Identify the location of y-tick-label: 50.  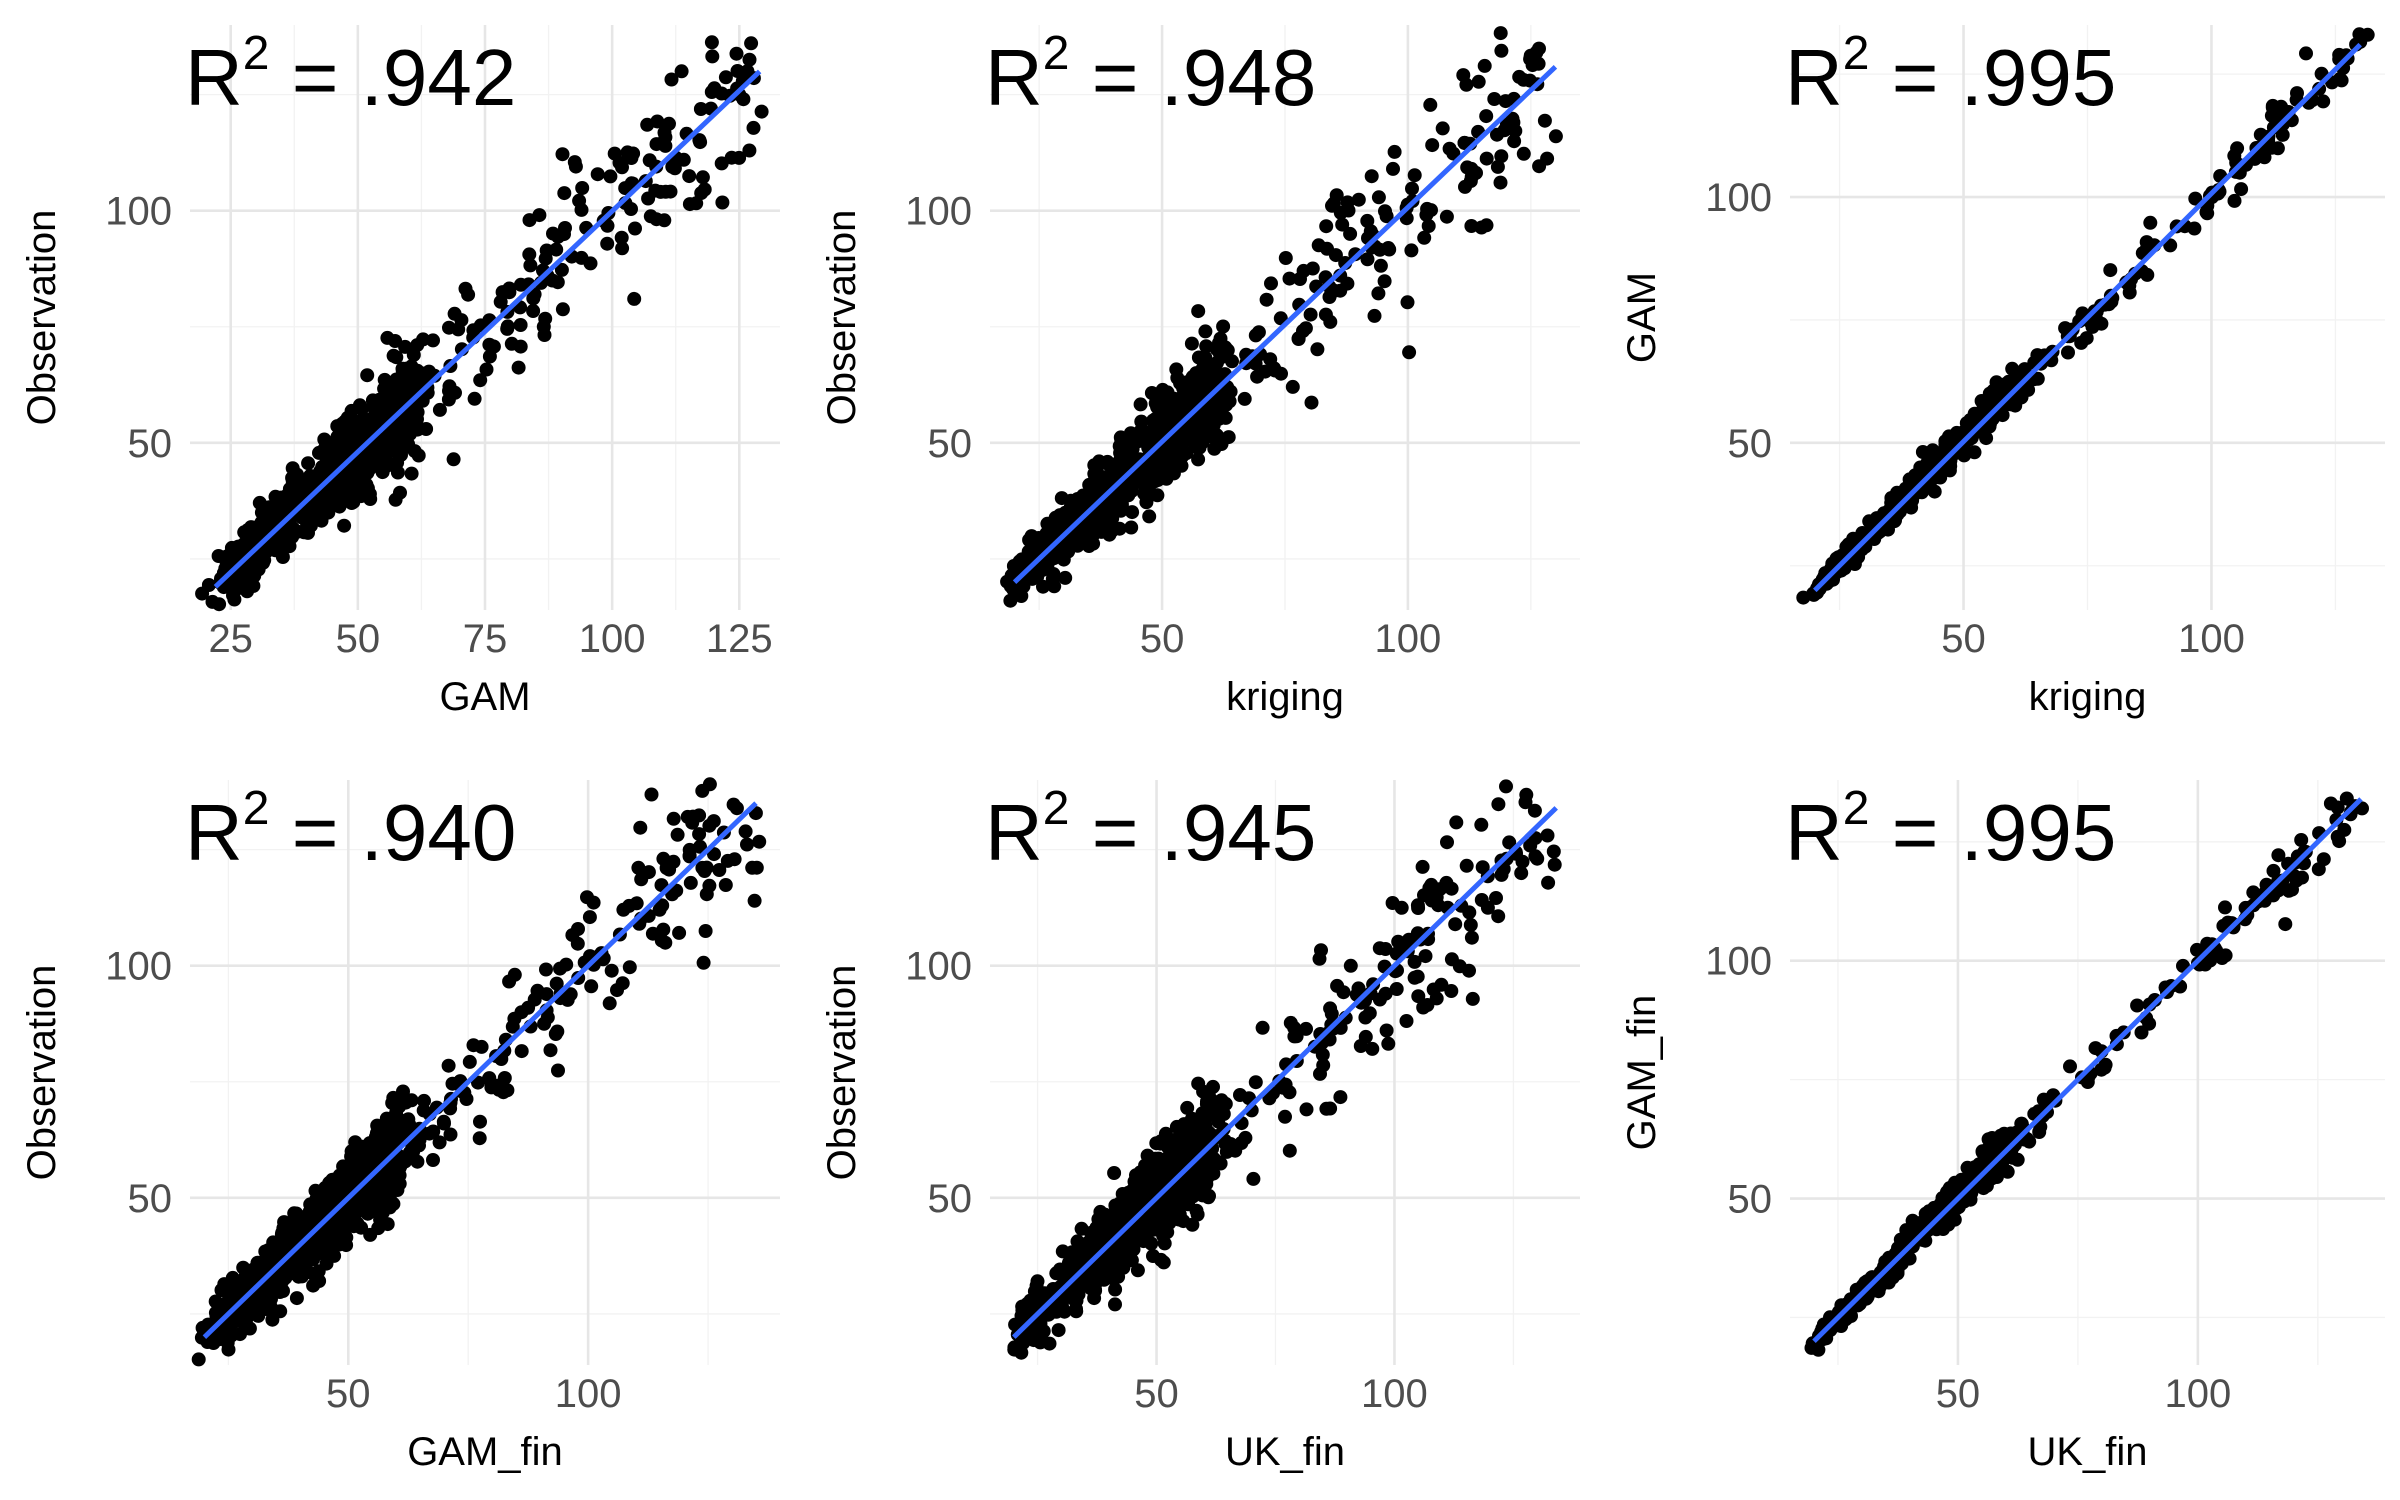
(1750, 444).